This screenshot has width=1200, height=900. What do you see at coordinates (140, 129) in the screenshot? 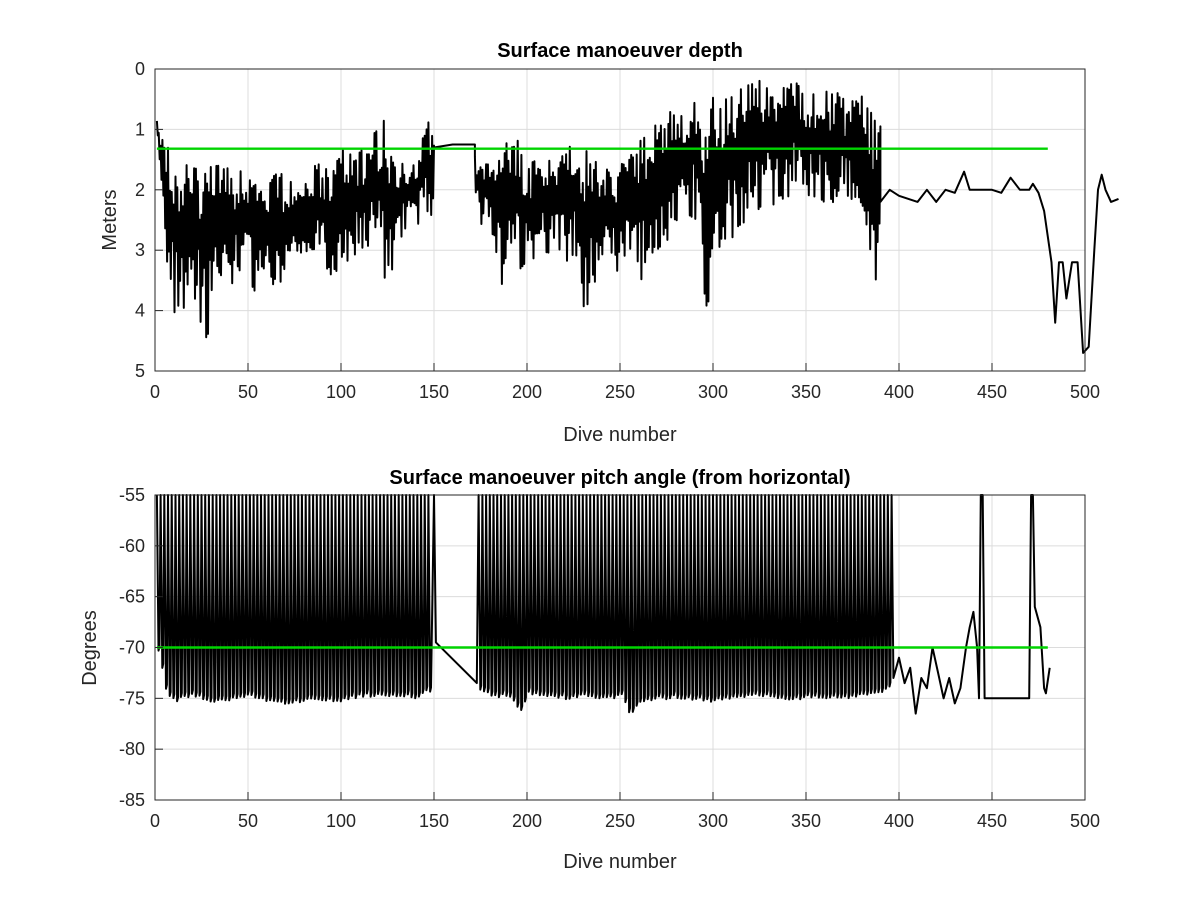
I see `y-tick-label: 1` at bounding box center [140, 129].